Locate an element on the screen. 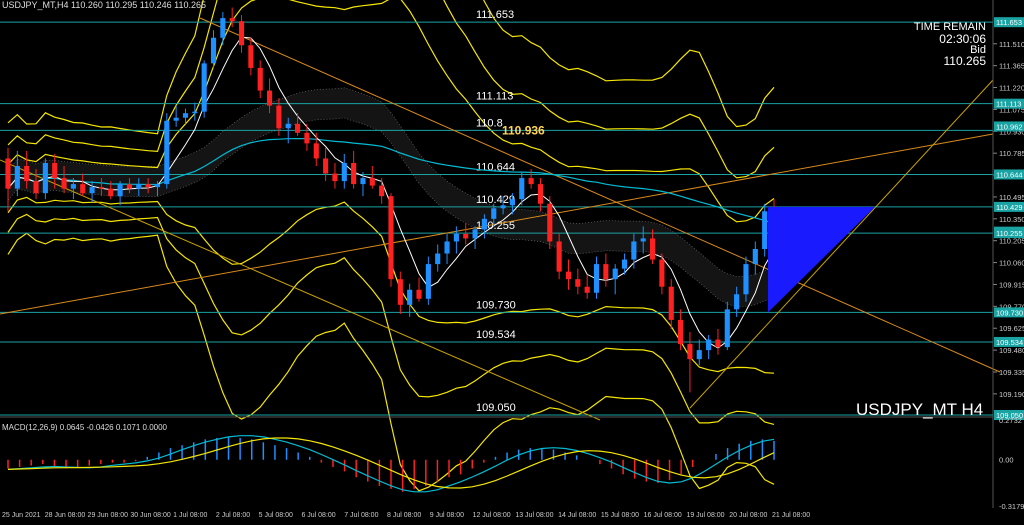 The height and width of the screenshot is (525, 1024). price-badge-label: 110.644 is located at coordinates (1009, 174).